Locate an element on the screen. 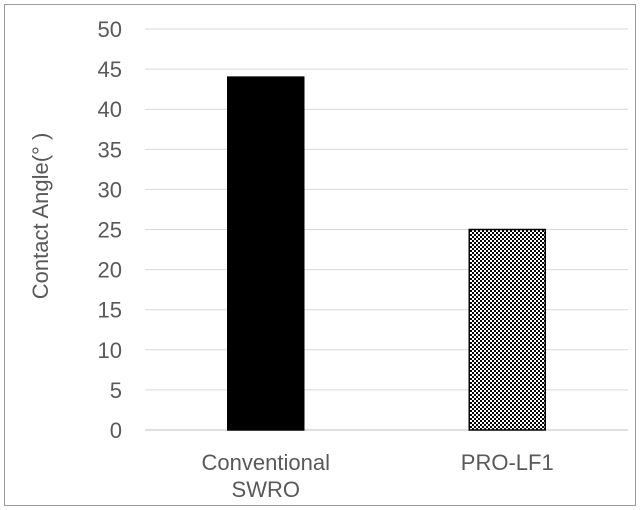 This screenshot has height=510, width=642. y-axis-title: Contact Angle(° ) is located at coordinates (40, 216).